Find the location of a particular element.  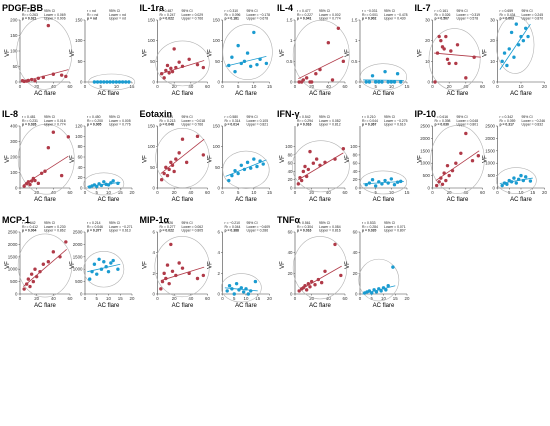

left-stat-p: p = 0.048 is located at coordinates (167, 125).